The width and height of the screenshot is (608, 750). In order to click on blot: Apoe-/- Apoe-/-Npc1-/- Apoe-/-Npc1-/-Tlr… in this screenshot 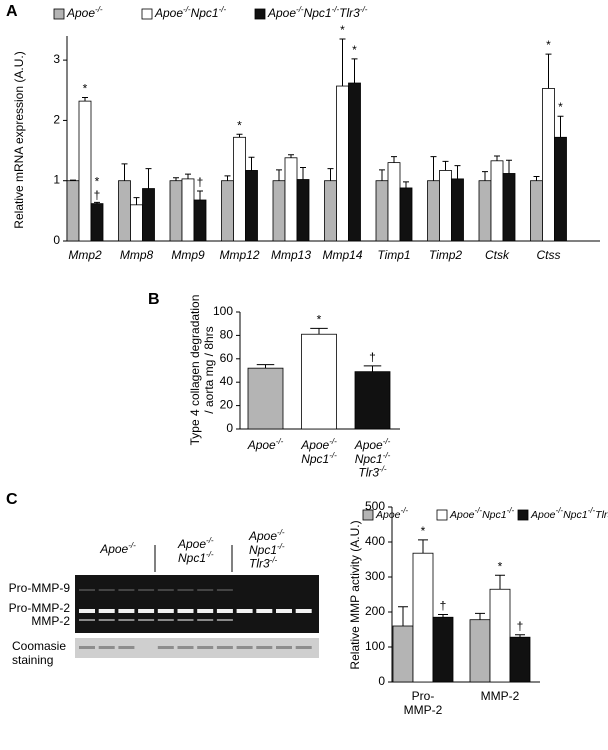, I will do `click(164, 597)`.